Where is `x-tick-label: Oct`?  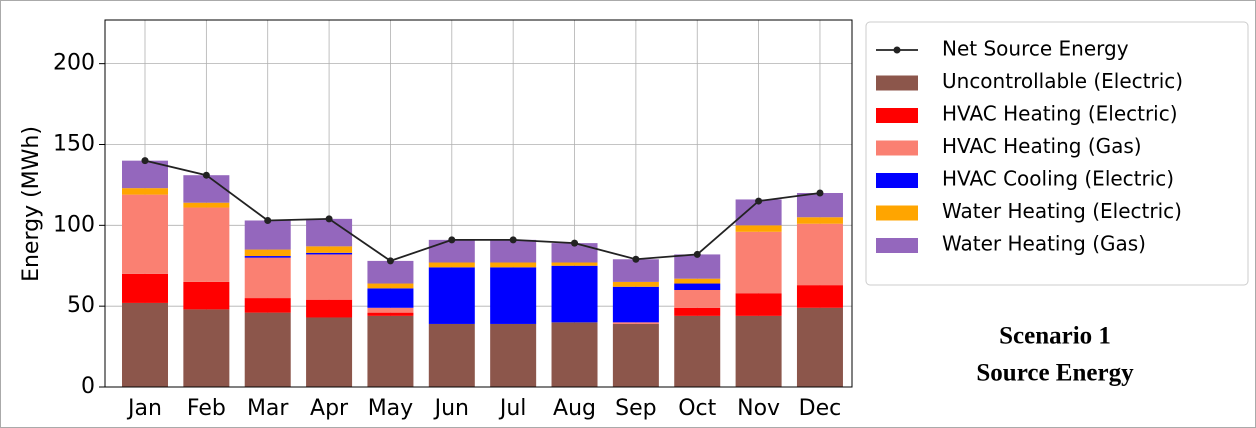 x-tick-label: Oct is located at coordinates (697, 408).